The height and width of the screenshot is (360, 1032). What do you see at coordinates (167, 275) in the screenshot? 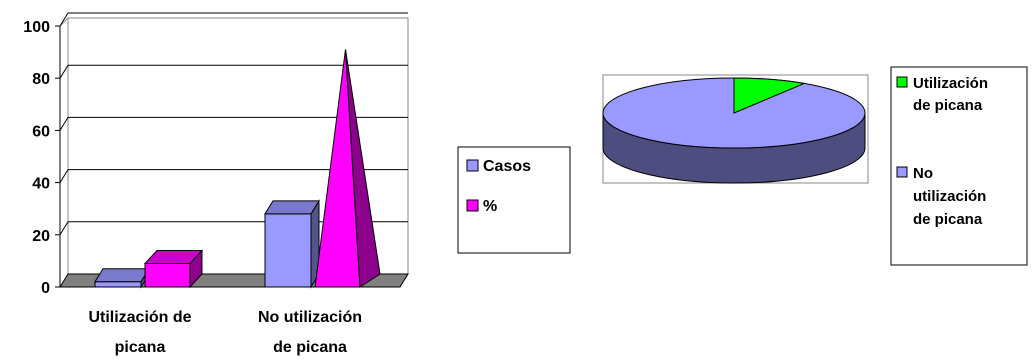
I see `bar-percent-front` at bounding box center [167, 275].